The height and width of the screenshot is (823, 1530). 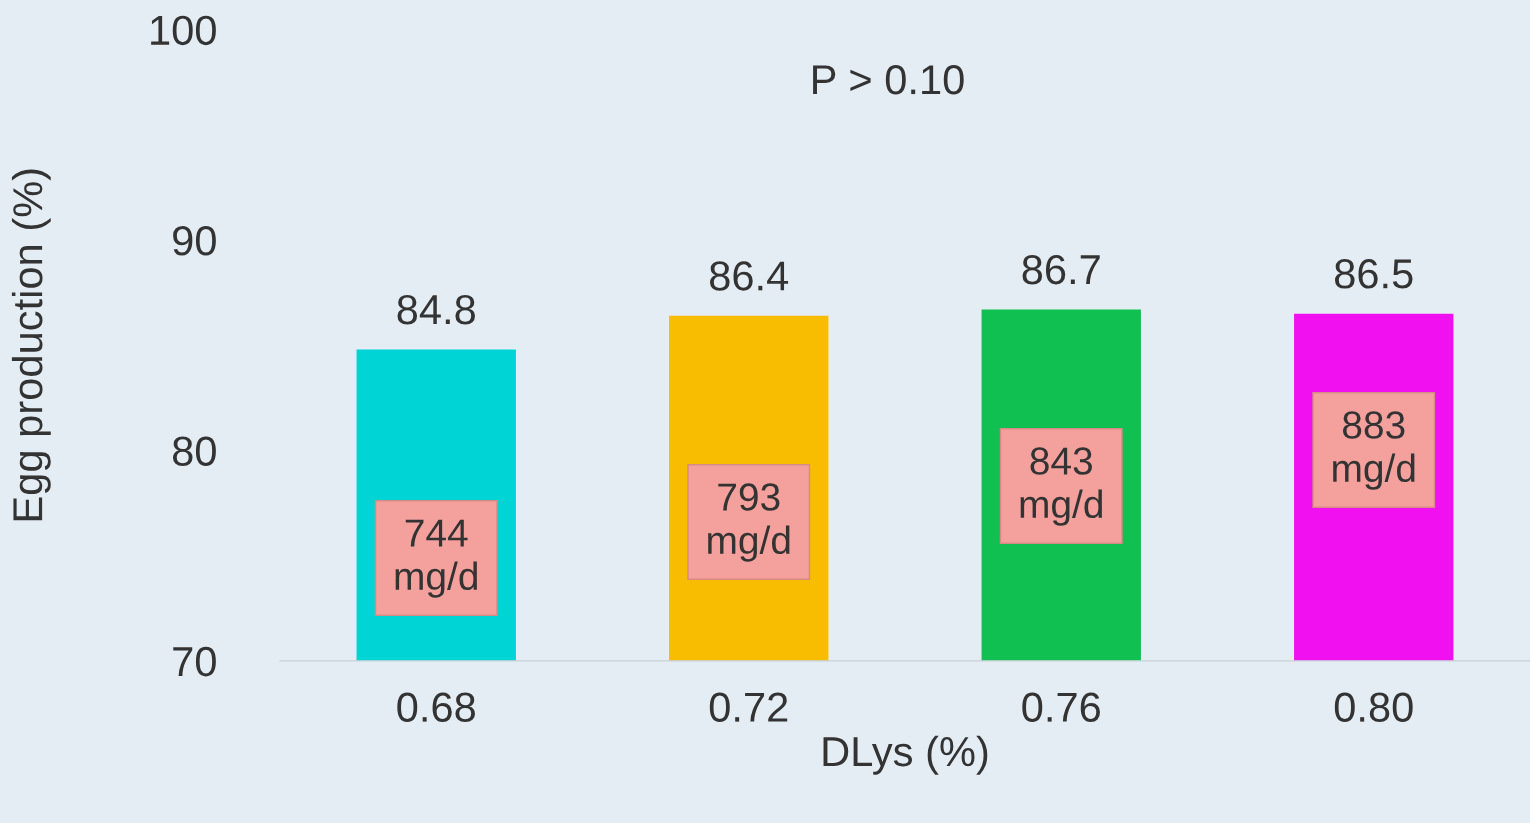 What do you see at coordinates (436, 707) in the screenshot?
I see `x-tick-label: 0.68` at bounding box center [436, 707].